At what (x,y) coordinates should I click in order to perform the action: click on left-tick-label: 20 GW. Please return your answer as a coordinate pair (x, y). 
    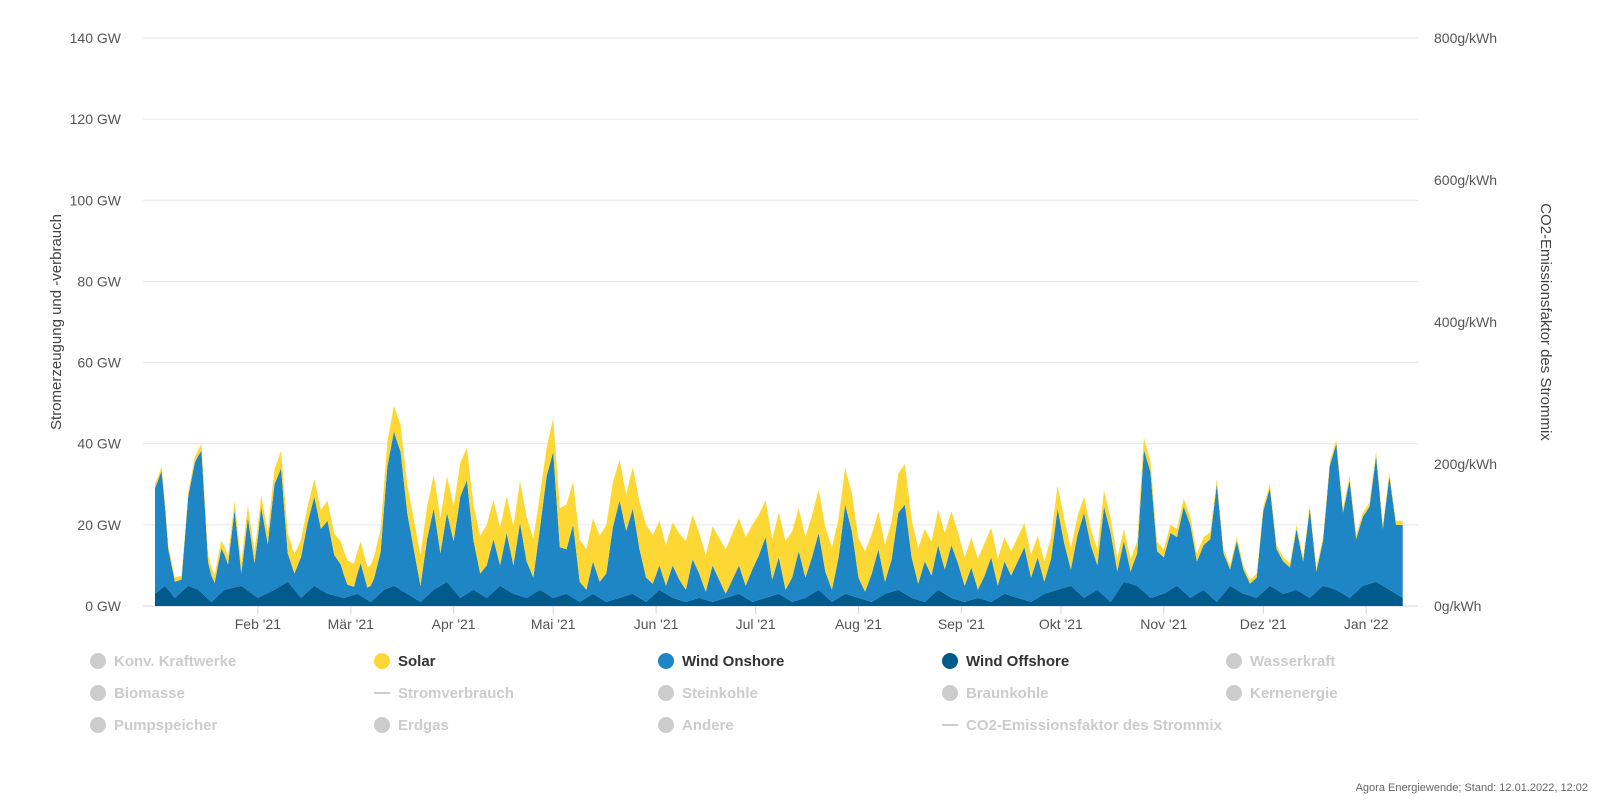
    Looking at the image, I should click on (99, 525).